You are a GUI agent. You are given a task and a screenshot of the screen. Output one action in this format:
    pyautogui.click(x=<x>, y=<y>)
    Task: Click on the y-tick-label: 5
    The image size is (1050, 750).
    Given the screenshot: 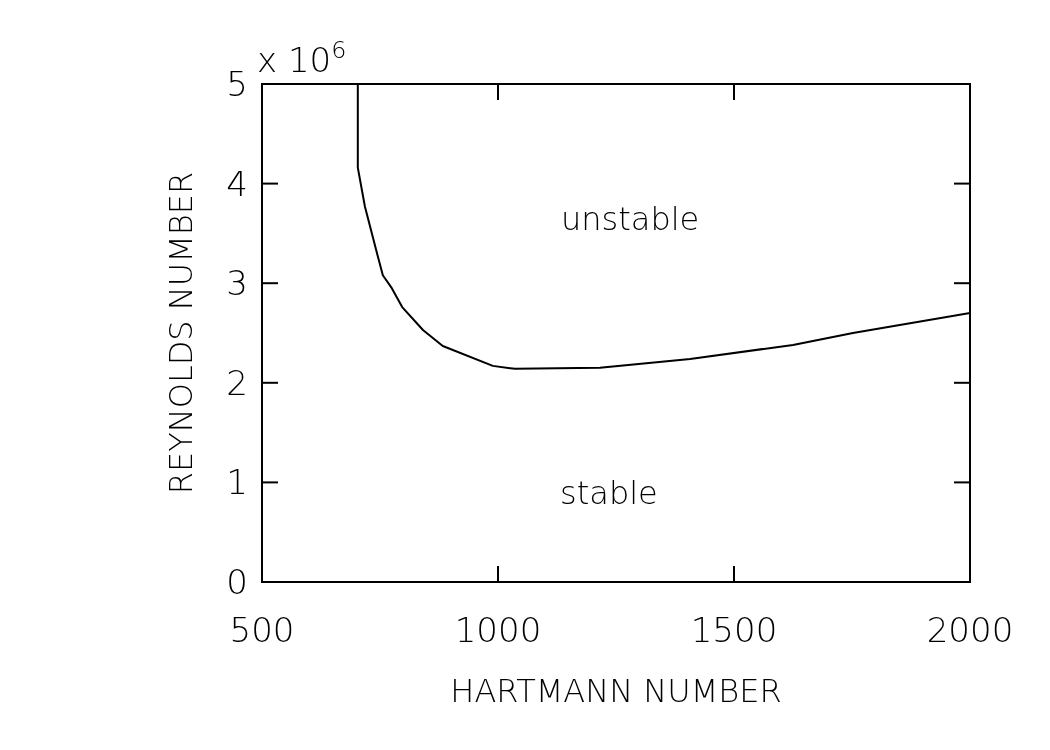 What is the action you would take?
    pyautogui.click(x=237, y=83)
    